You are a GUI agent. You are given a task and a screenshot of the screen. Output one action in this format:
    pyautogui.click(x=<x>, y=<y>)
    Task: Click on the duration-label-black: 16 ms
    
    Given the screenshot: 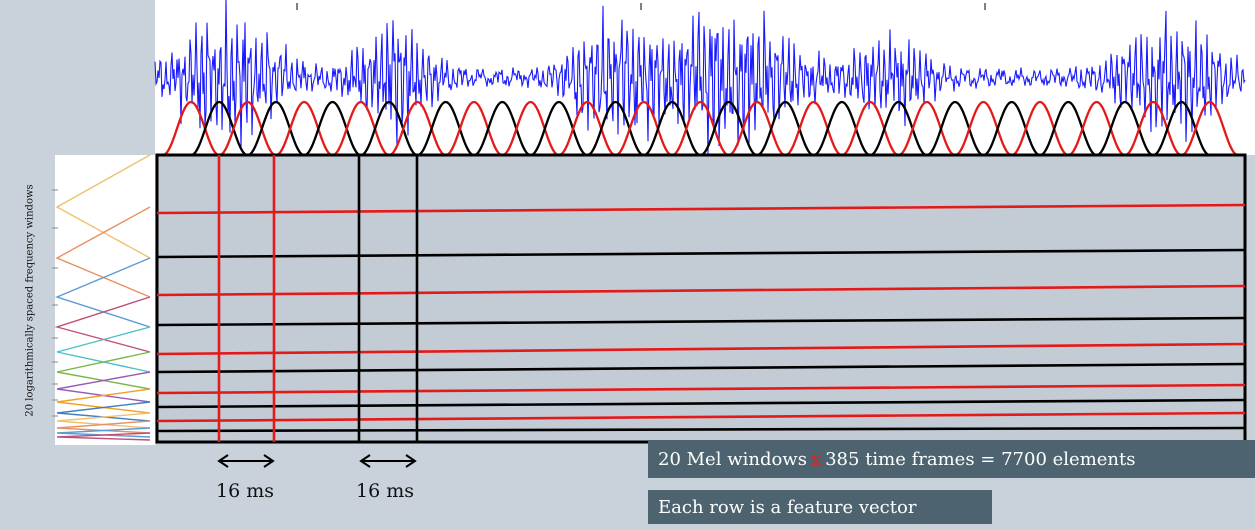 What is the action you would take?
    pyautogui.click(x=385, y=491)
    